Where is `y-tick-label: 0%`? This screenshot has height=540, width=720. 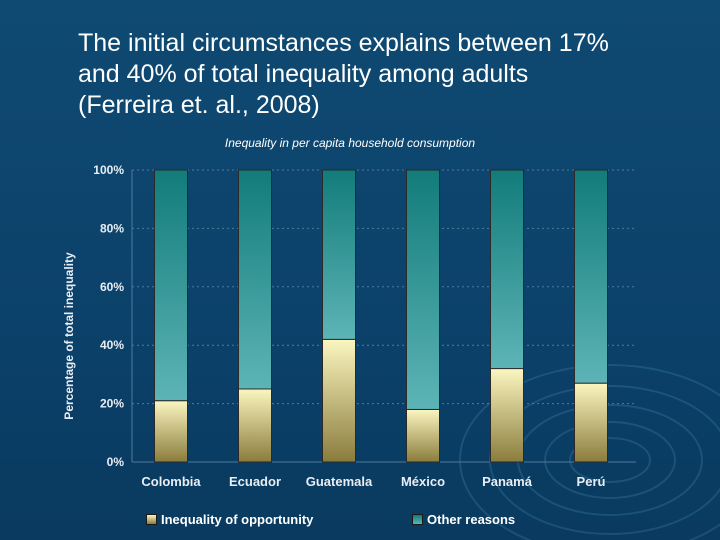
y-tick-label: 0% is located at coordinates (116, 462).